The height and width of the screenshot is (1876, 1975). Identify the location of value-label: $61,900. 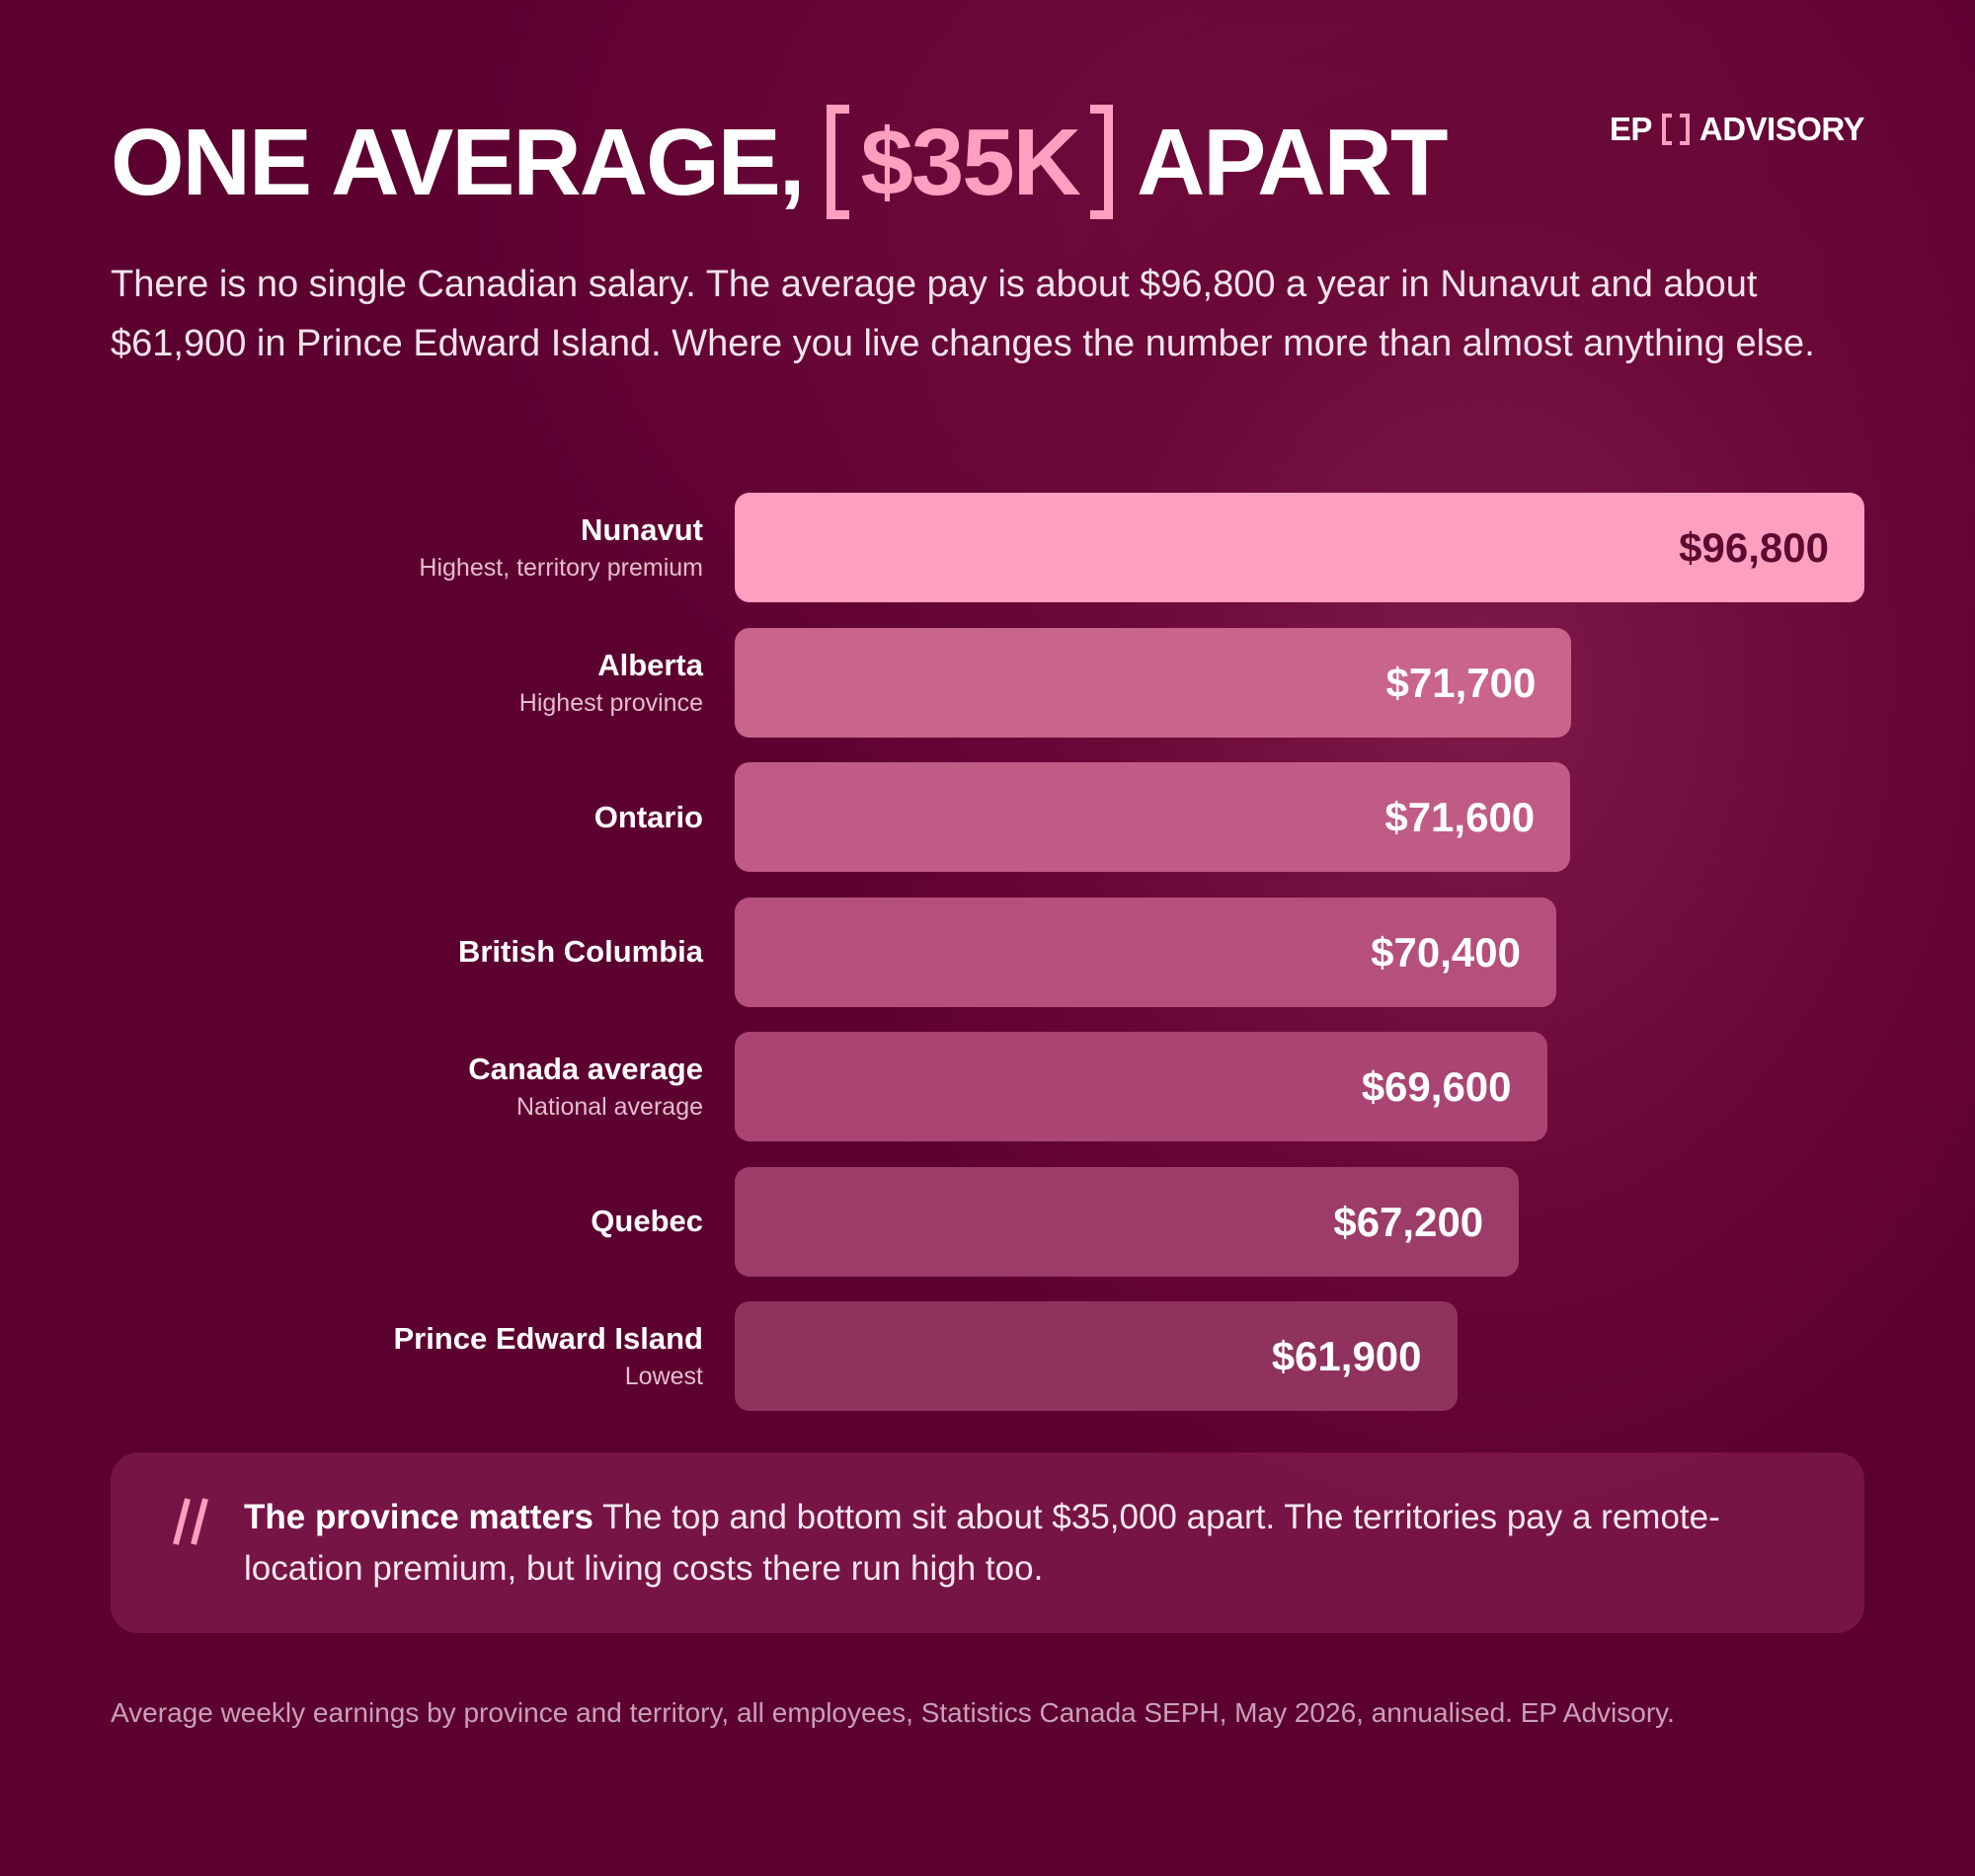
(1347, 1356).